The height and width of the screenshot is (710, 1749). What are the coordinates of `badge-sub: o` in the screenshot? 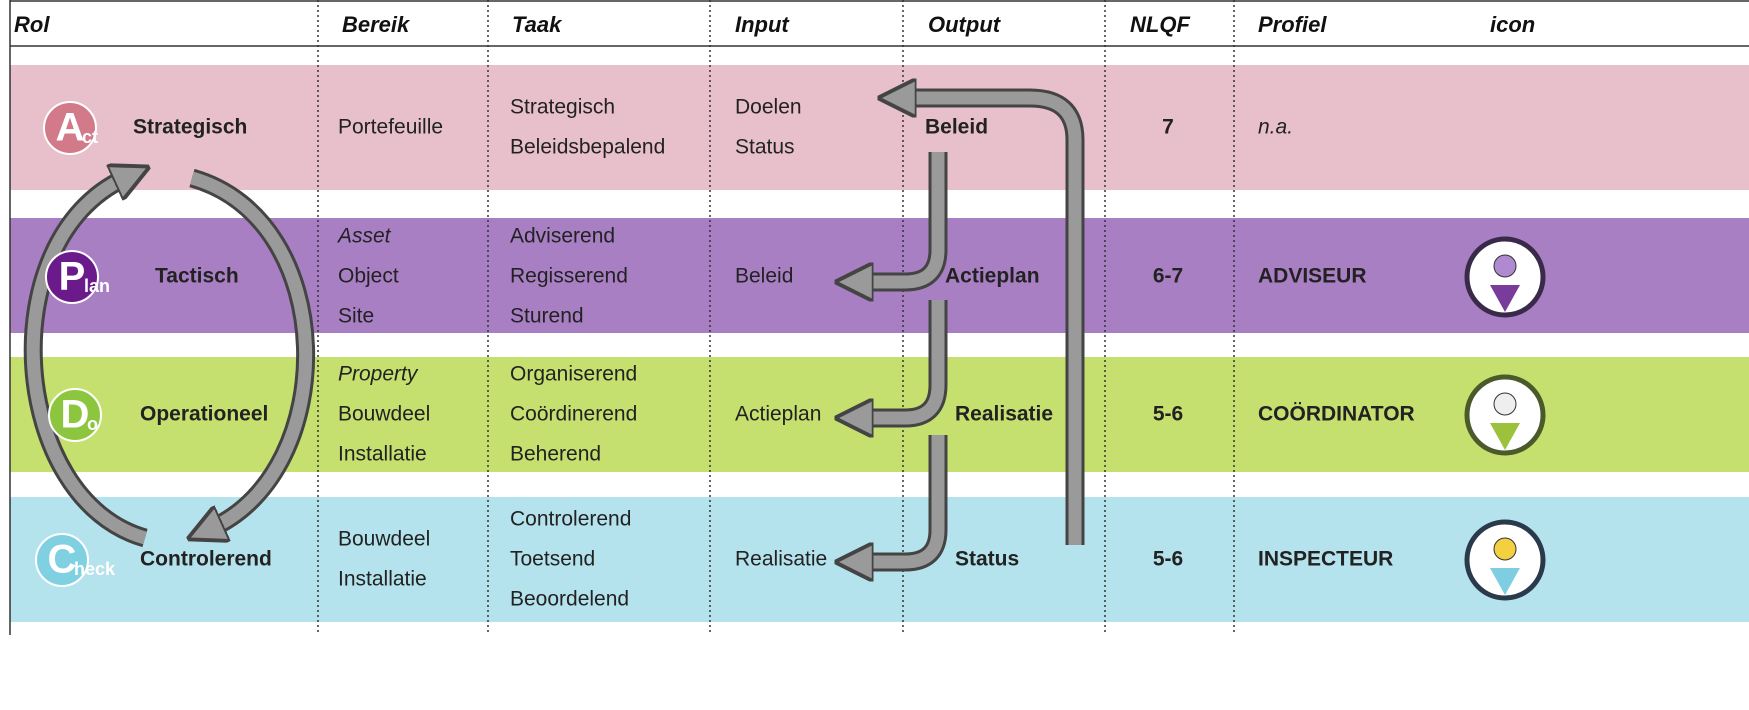 It's located at (92, 424).